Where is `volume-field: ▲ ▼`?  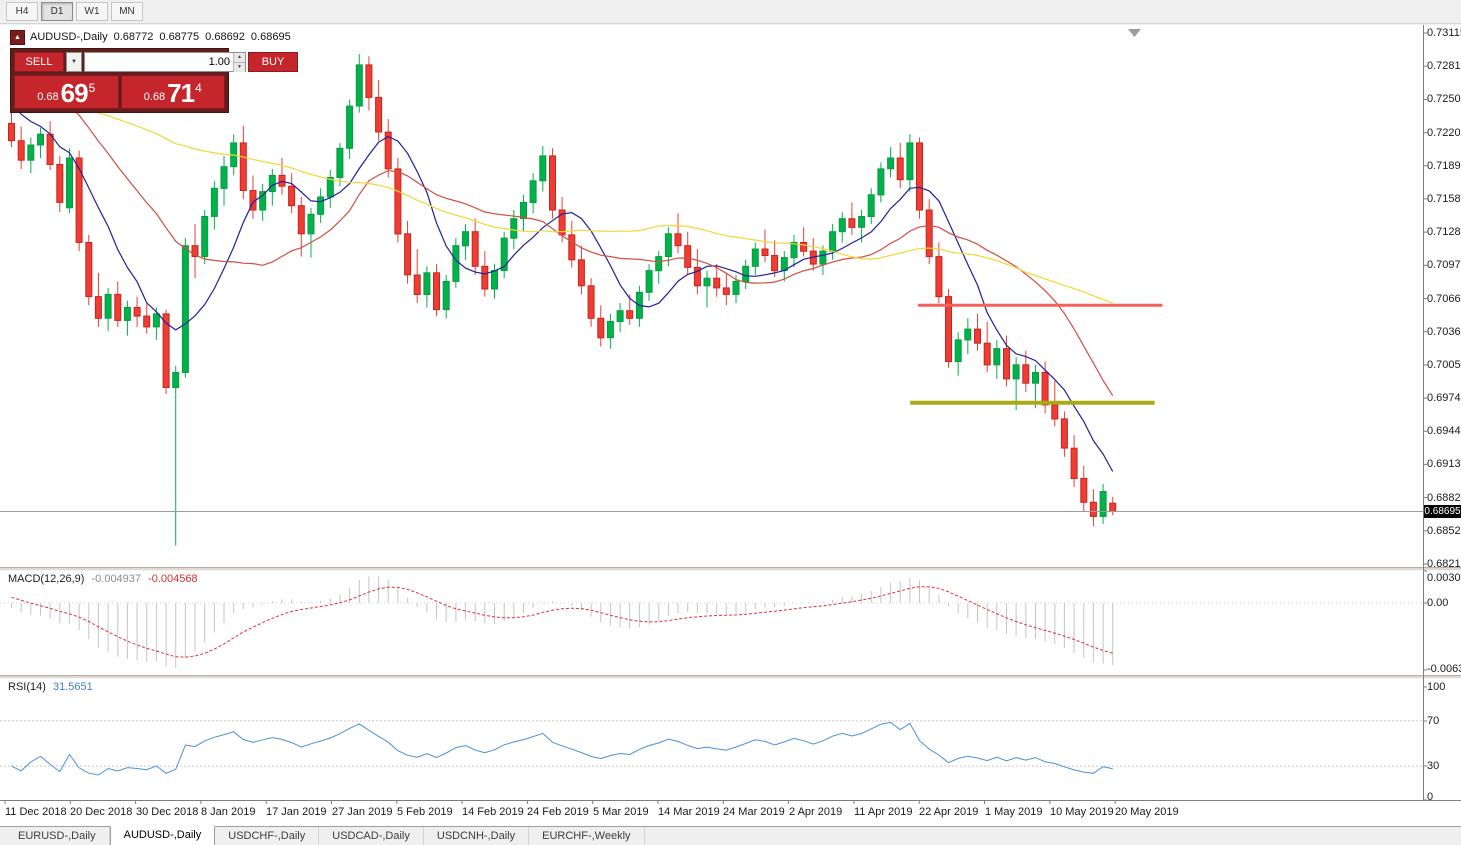 volume-field: ▲ ▼ is located at coordinates (165, 62).